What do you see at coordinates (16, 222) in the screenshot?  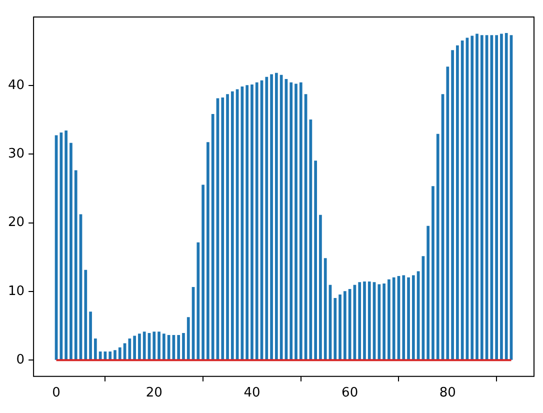 I see `y-tick-label: 20` at bounding box center [16, 222].